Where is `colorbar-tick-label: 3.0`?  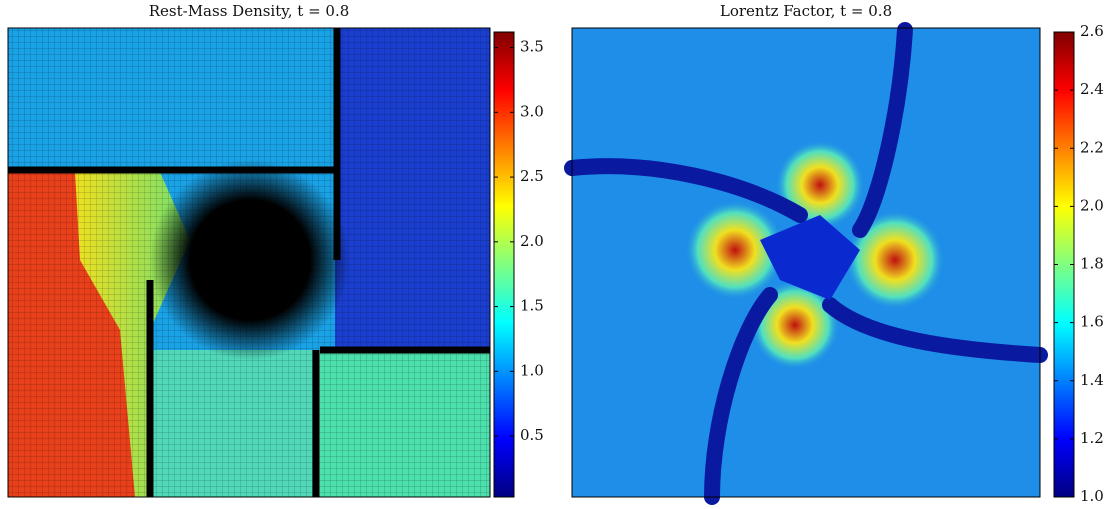
colorbar-tick-label: 3.0 is located at coordinates (532, 111).